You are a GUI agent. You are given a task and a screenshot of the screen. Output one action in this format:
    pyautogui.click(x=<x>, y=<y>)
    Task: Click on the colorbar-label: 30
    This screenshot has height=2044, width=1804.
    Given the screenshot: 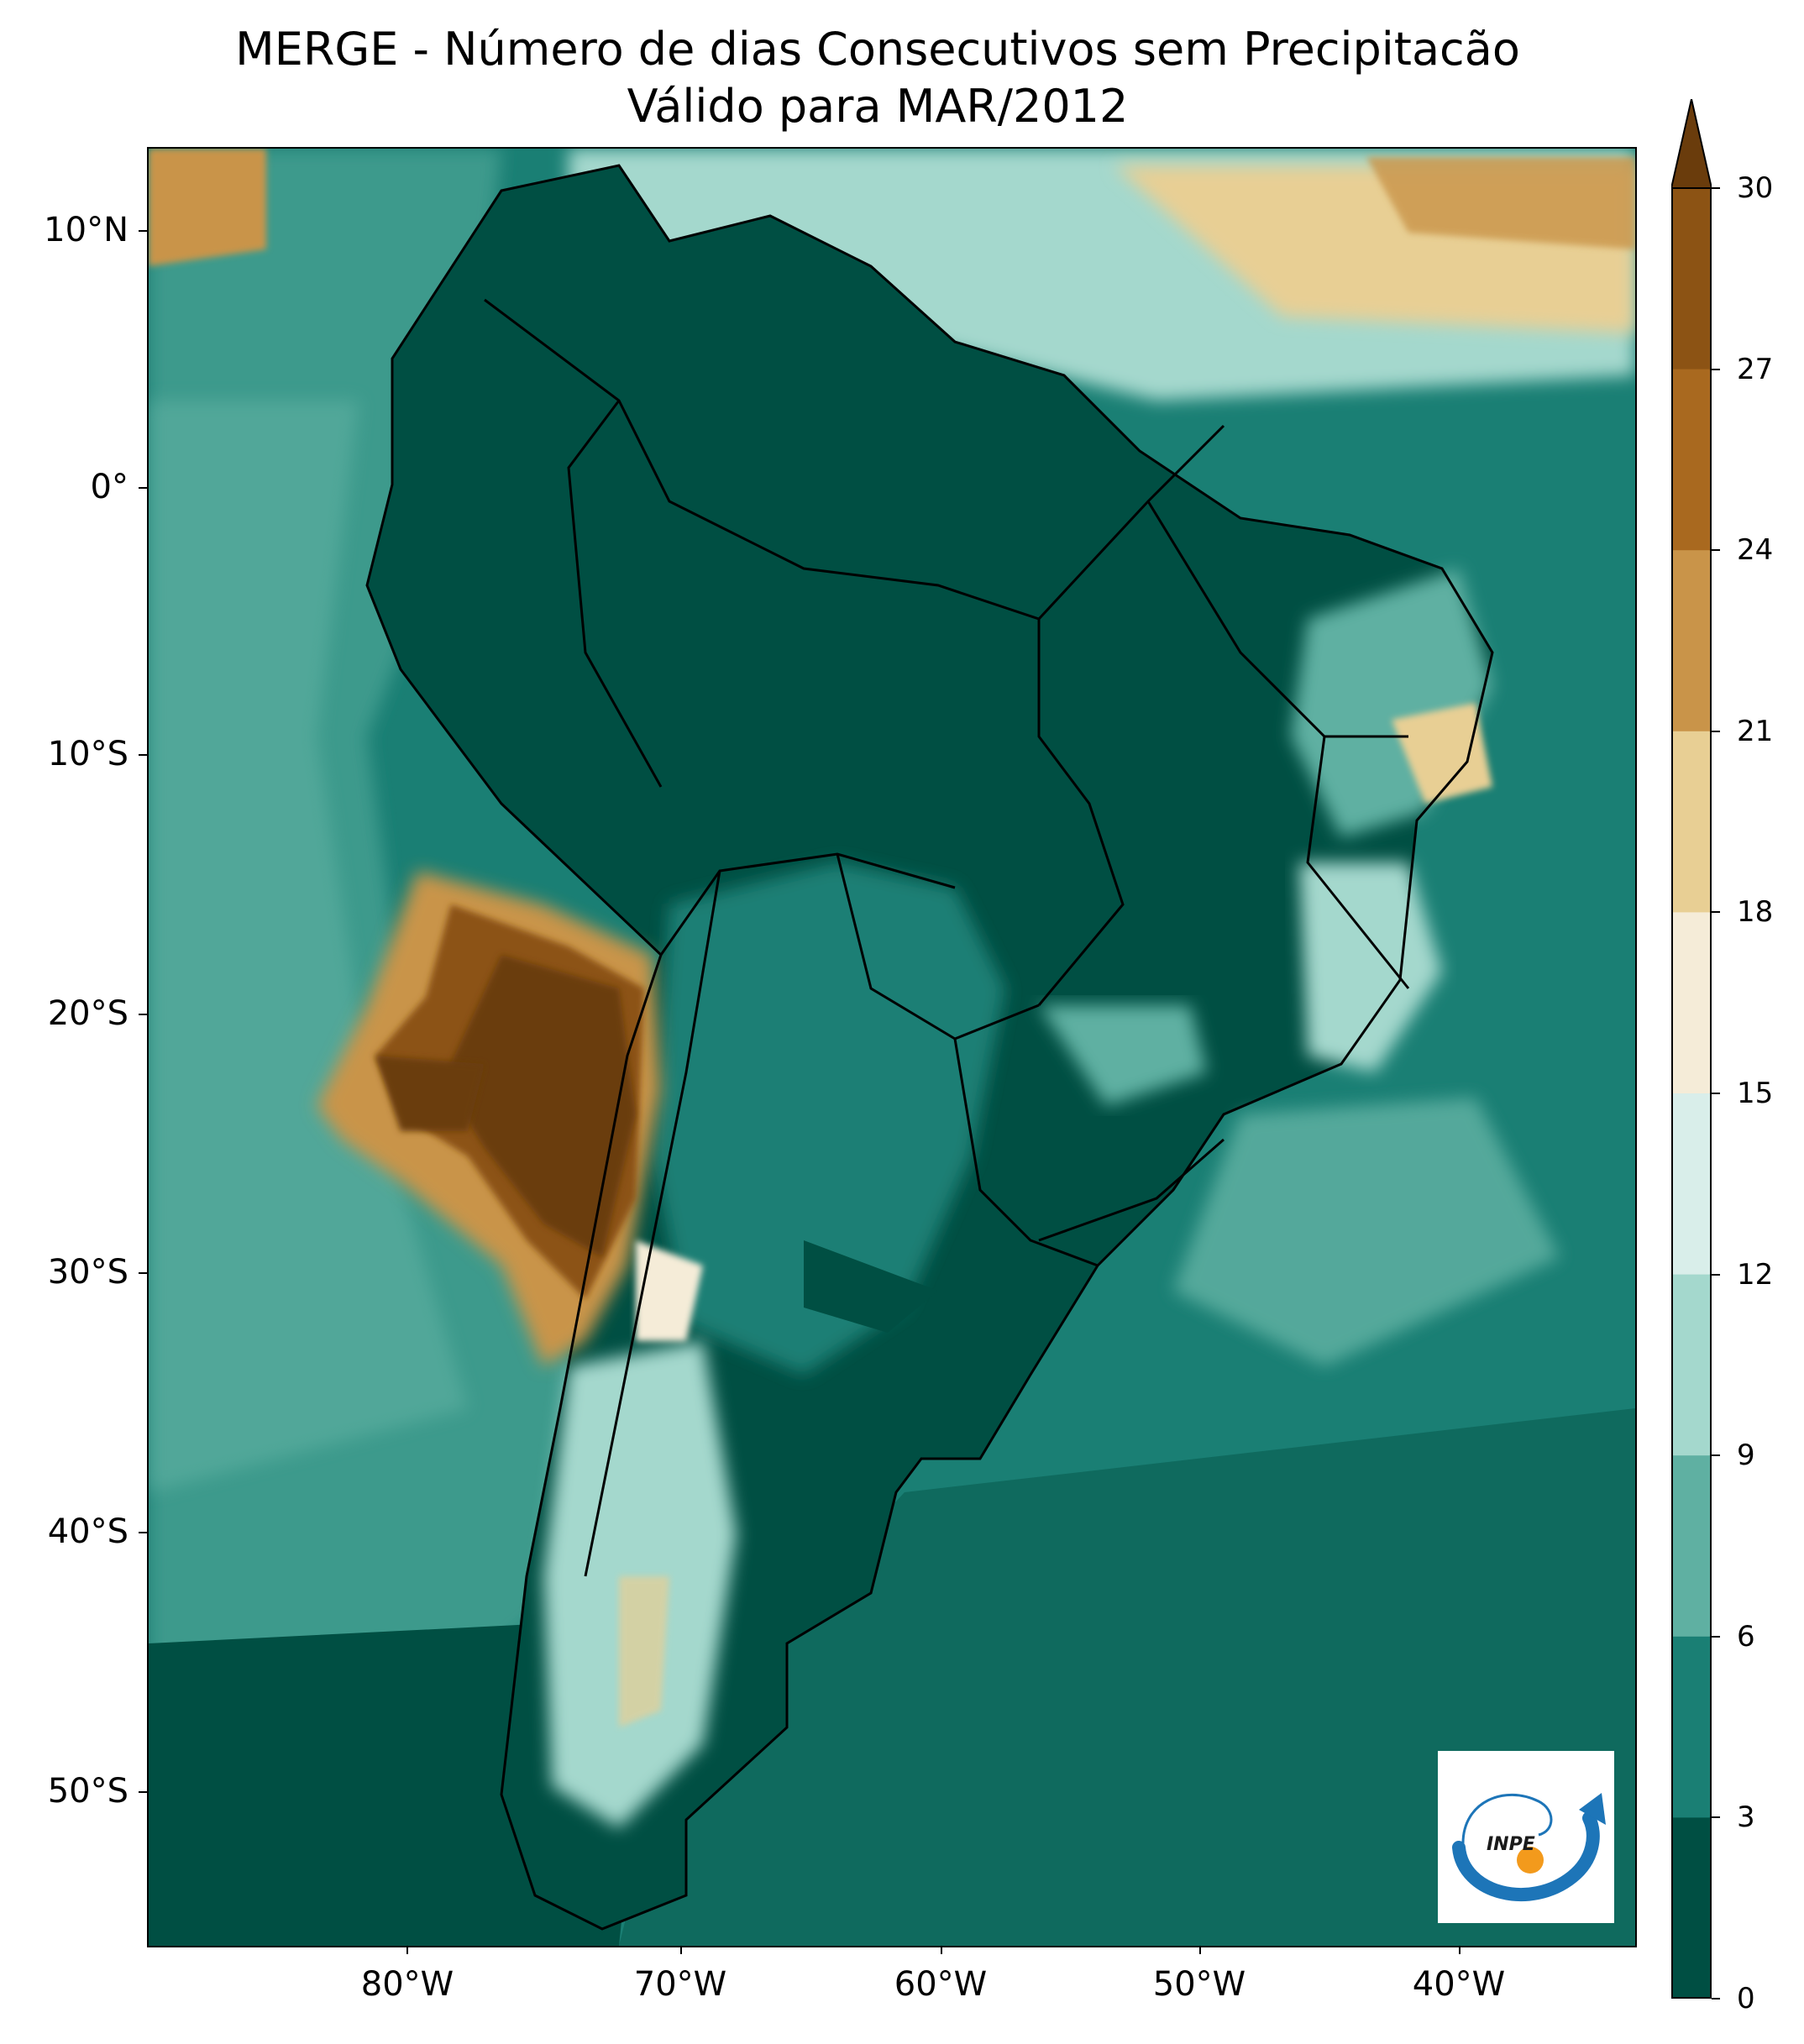 What is the action you would take?
    pyautogui.click(x=1755, y=188)
    